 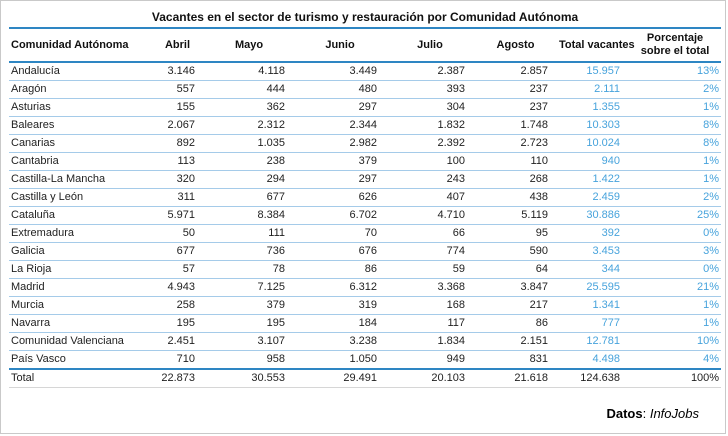 I want to click on month-value-cell: 294, so click(x=249, y=179).